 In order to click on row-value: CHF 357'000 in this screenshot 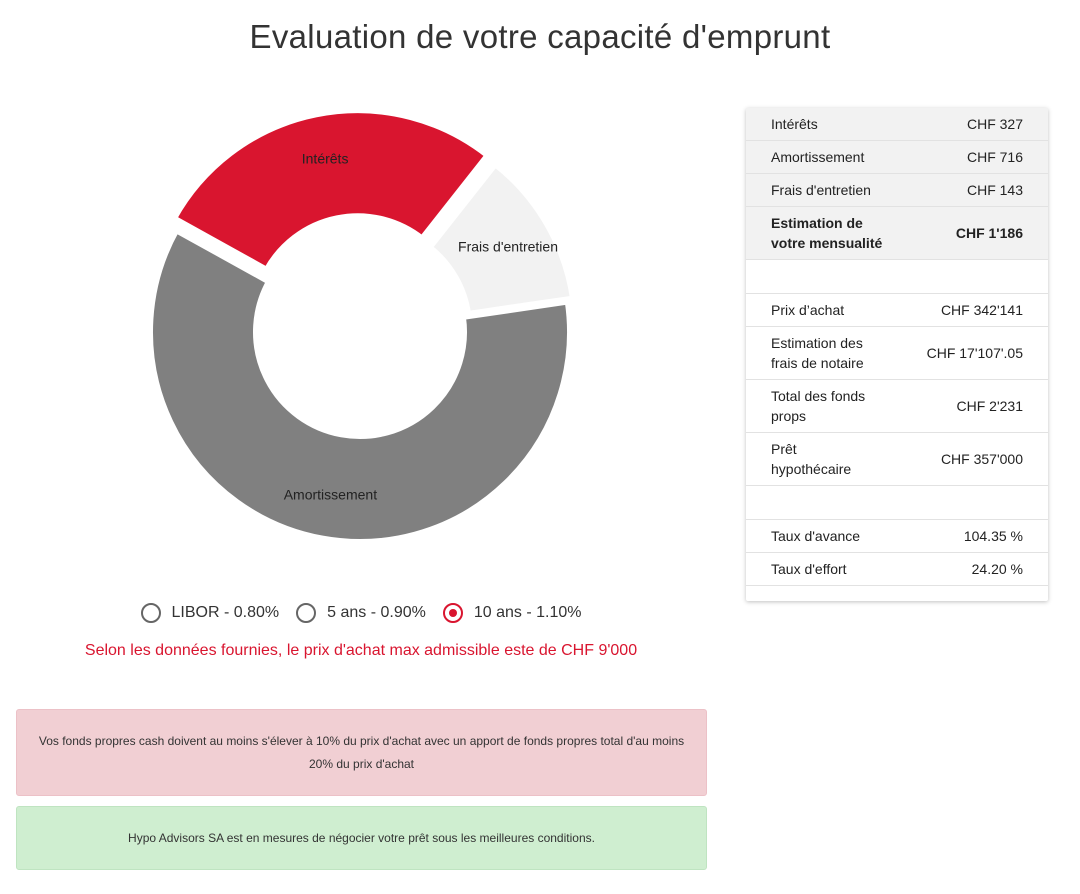, I will do `click(981, 459)`.